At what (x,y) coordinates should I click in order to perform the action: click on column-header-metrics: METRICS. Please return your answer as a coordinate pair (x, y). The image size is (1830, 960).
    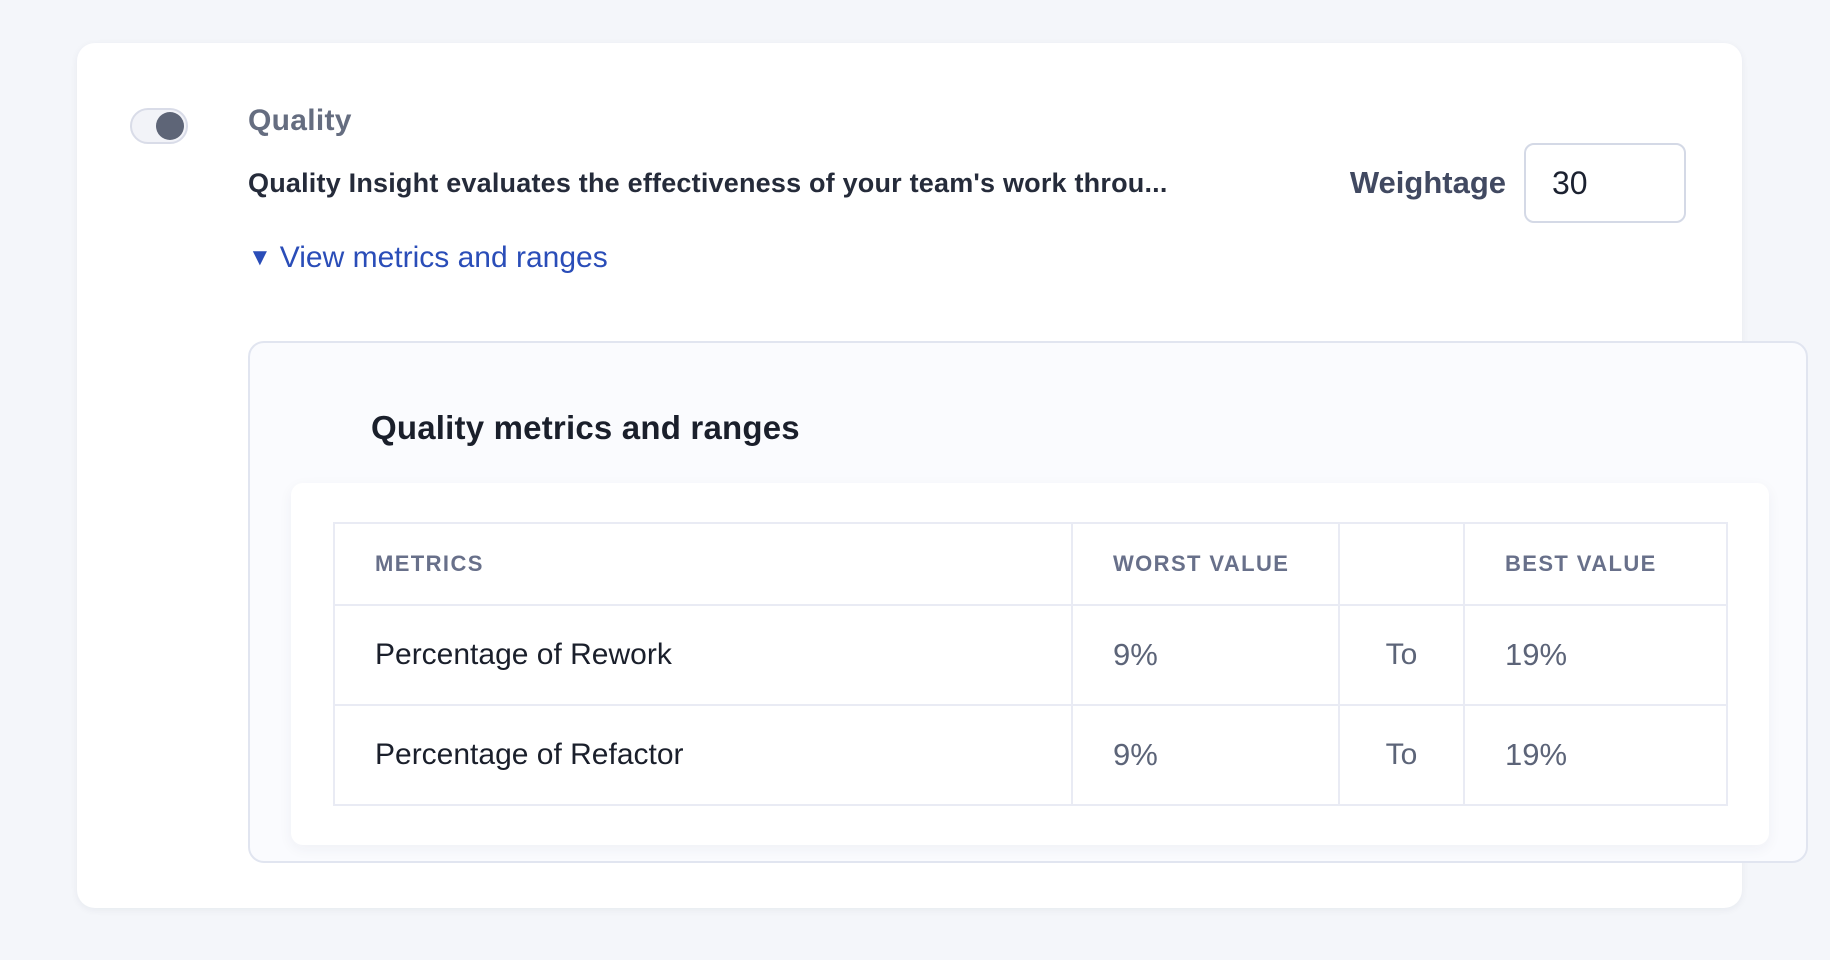
    Looking at the image, I should click on (703, 564).